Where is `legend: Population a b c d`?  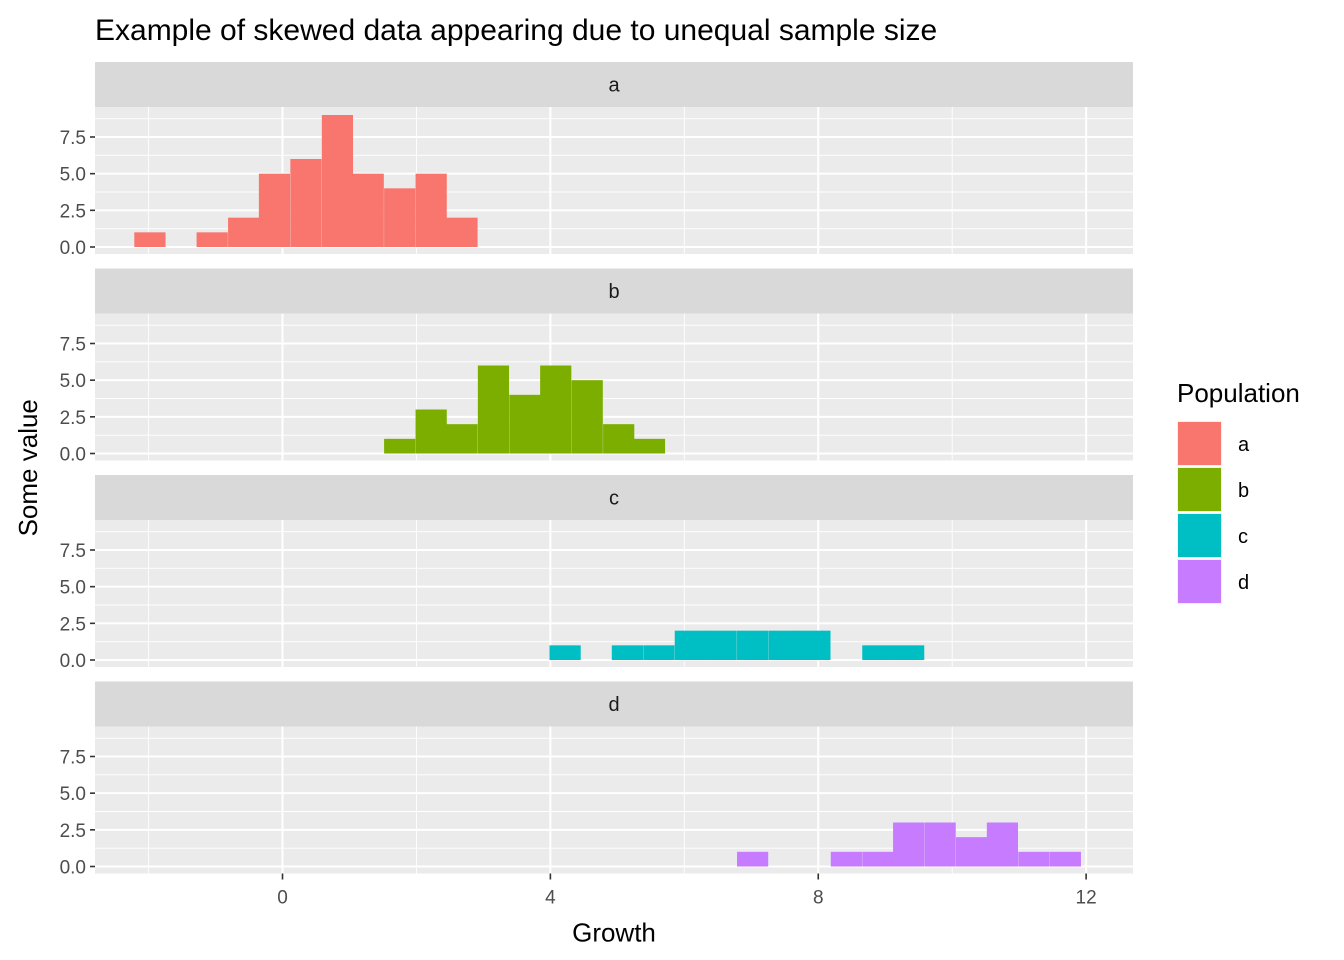 legend: Population a b c d is located at coordinates (1238, 491).